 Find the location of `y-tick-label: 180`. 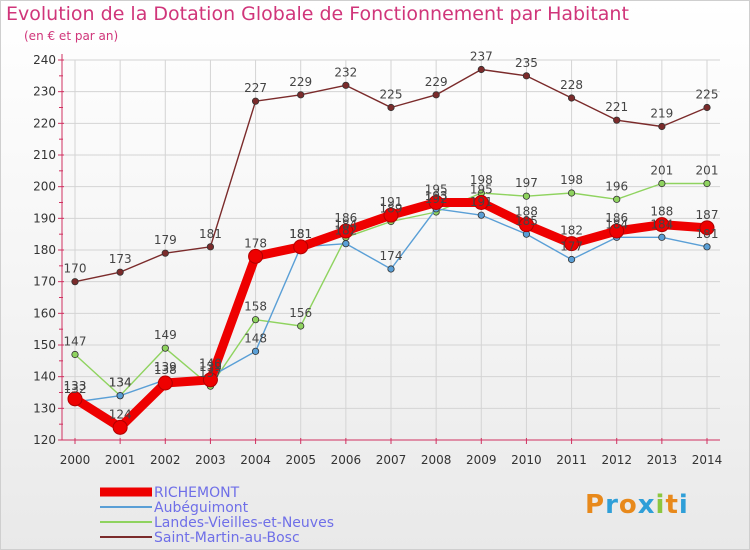

y-tick-label: 180 is located at coordinates (44, 250).